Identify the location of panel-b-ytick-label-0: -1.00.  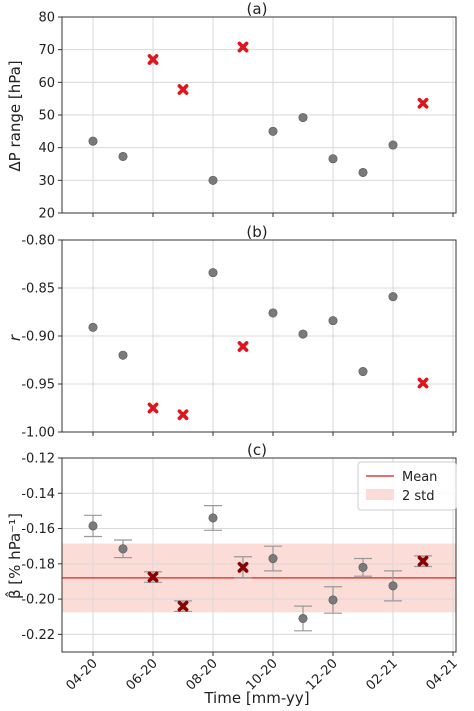
(38, 433).